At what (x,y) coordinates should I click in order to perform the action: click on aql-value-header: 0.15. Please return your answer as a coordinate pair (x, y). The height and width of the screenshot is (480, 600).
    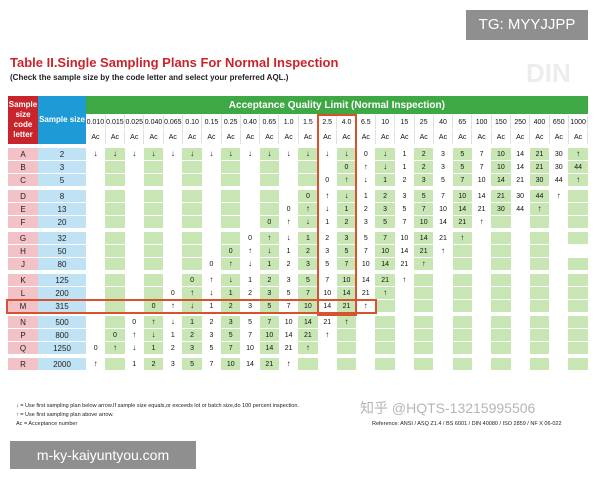
    Looking at the image, I should click on (211, 122).